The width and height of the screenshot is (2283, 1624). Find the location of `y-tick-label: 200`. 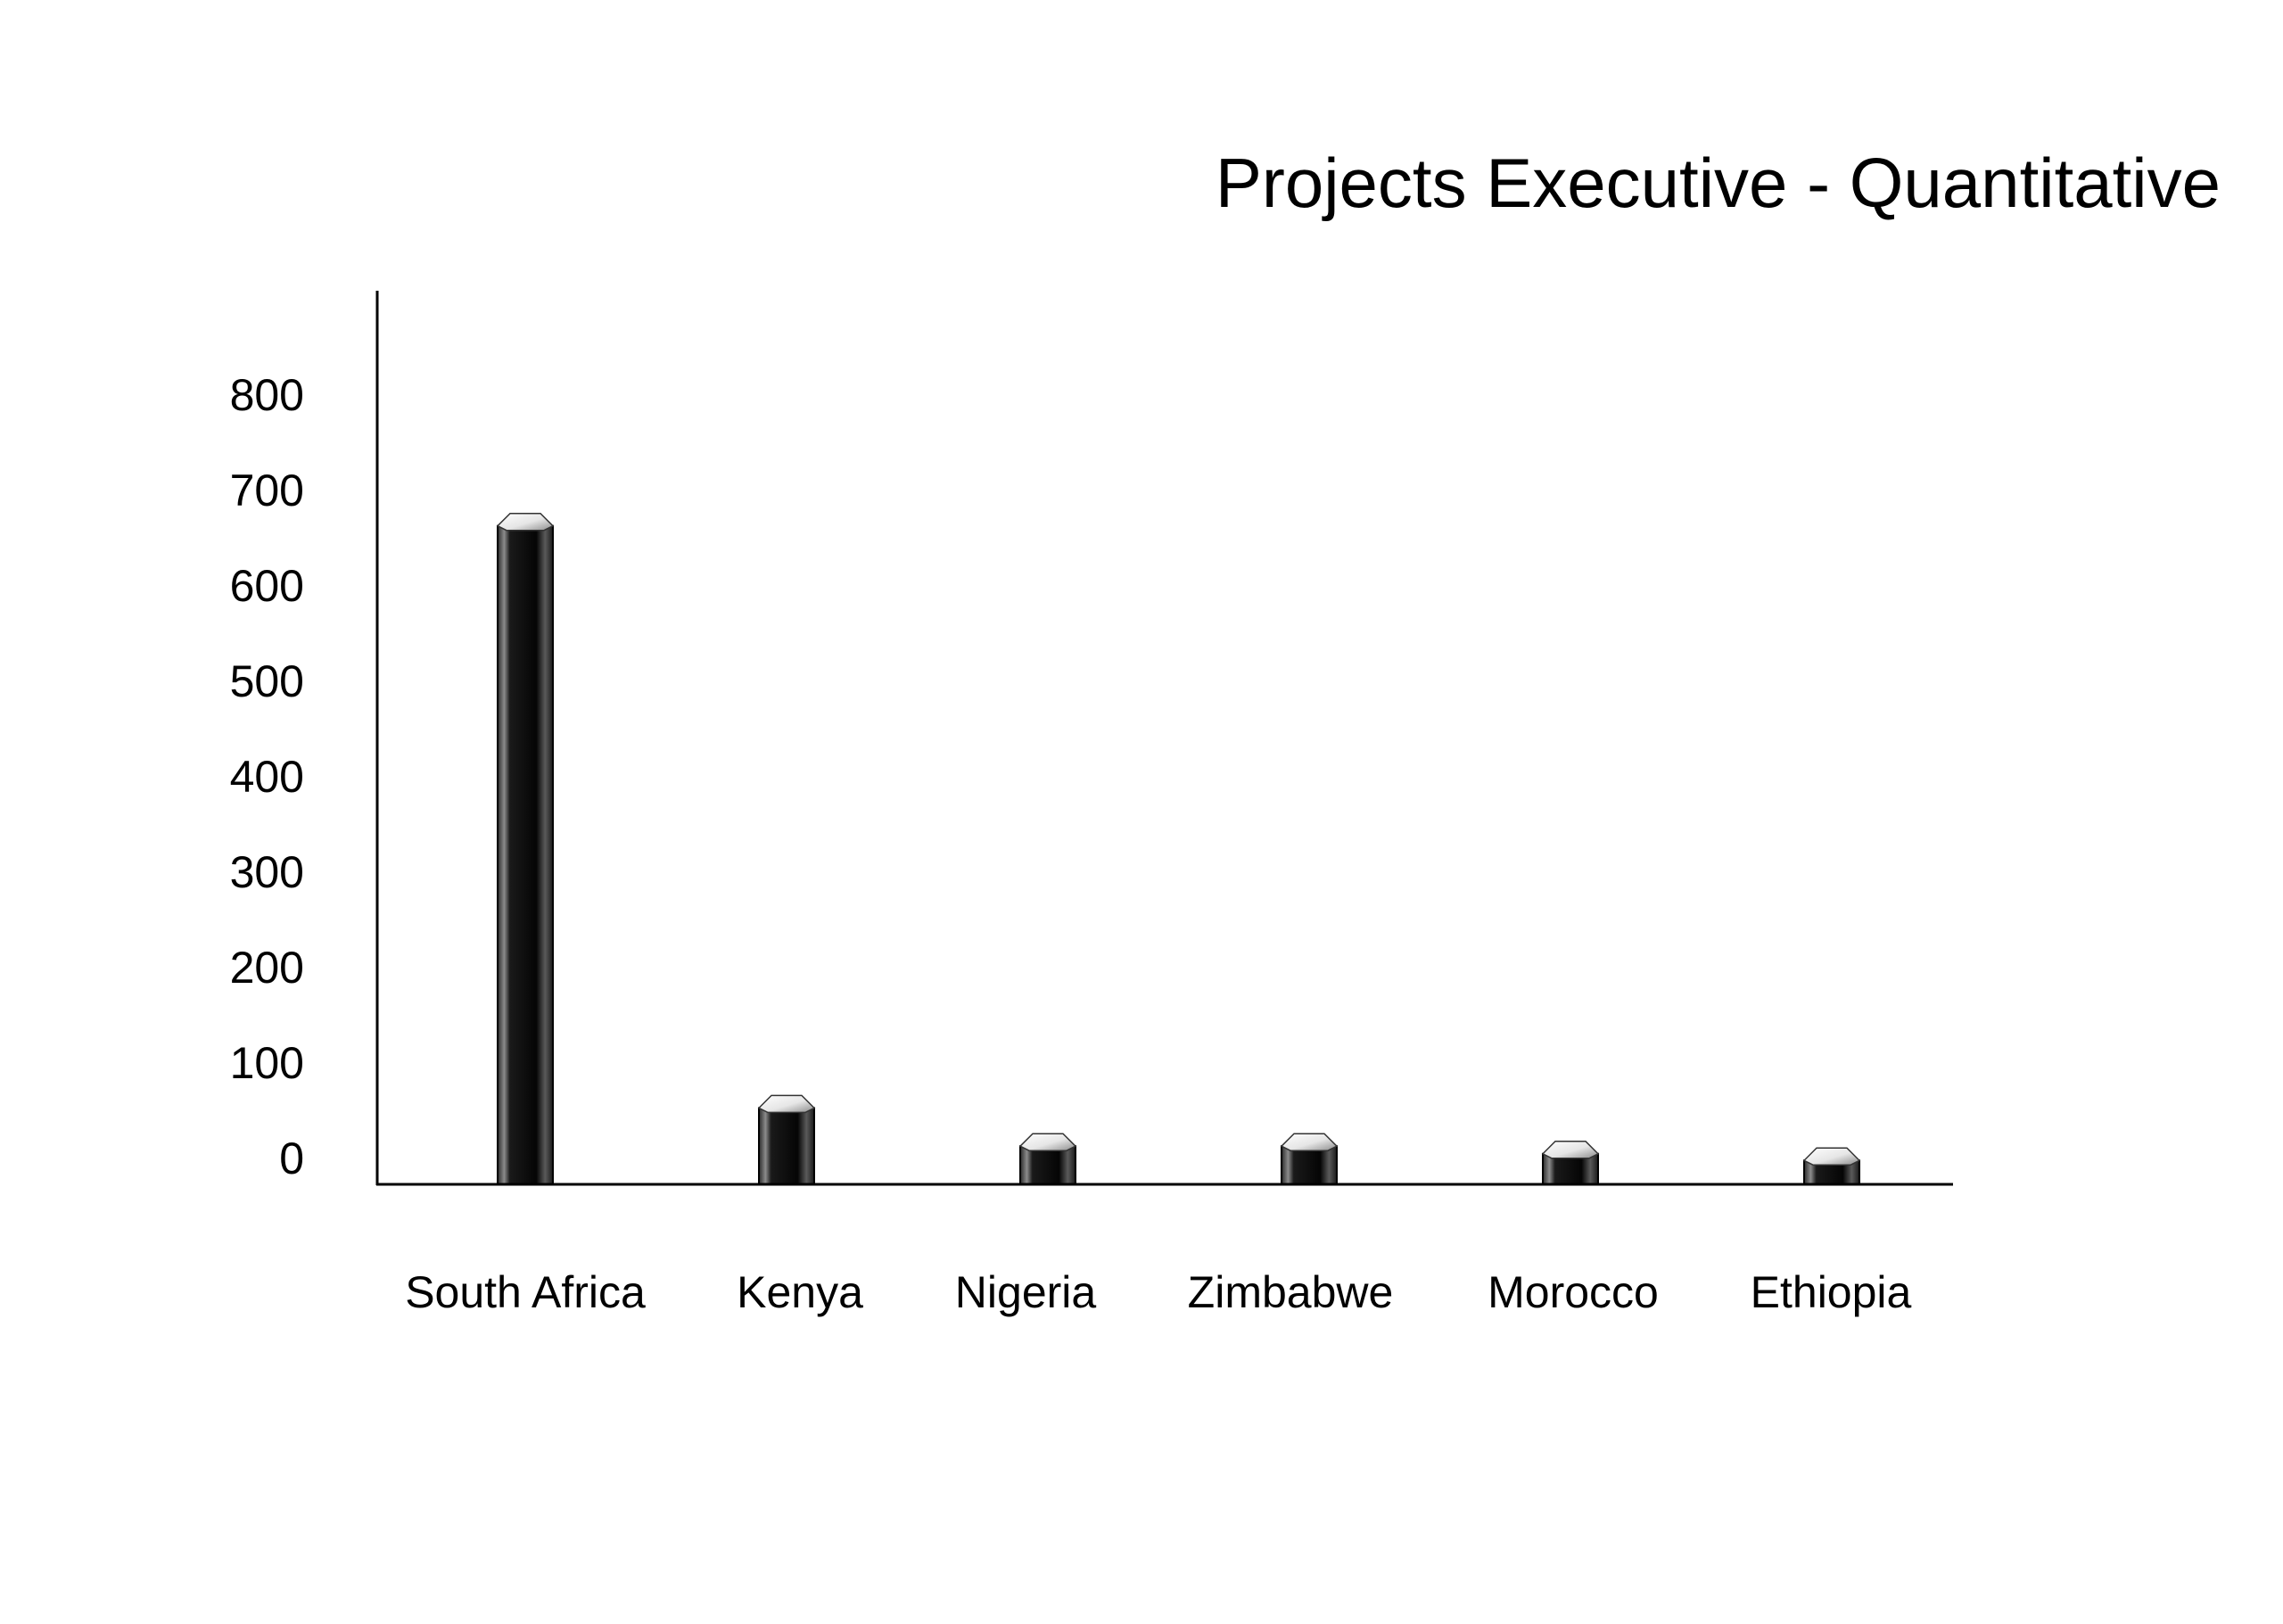

y-tick-label: 200 is located at coordinates (267, 968).